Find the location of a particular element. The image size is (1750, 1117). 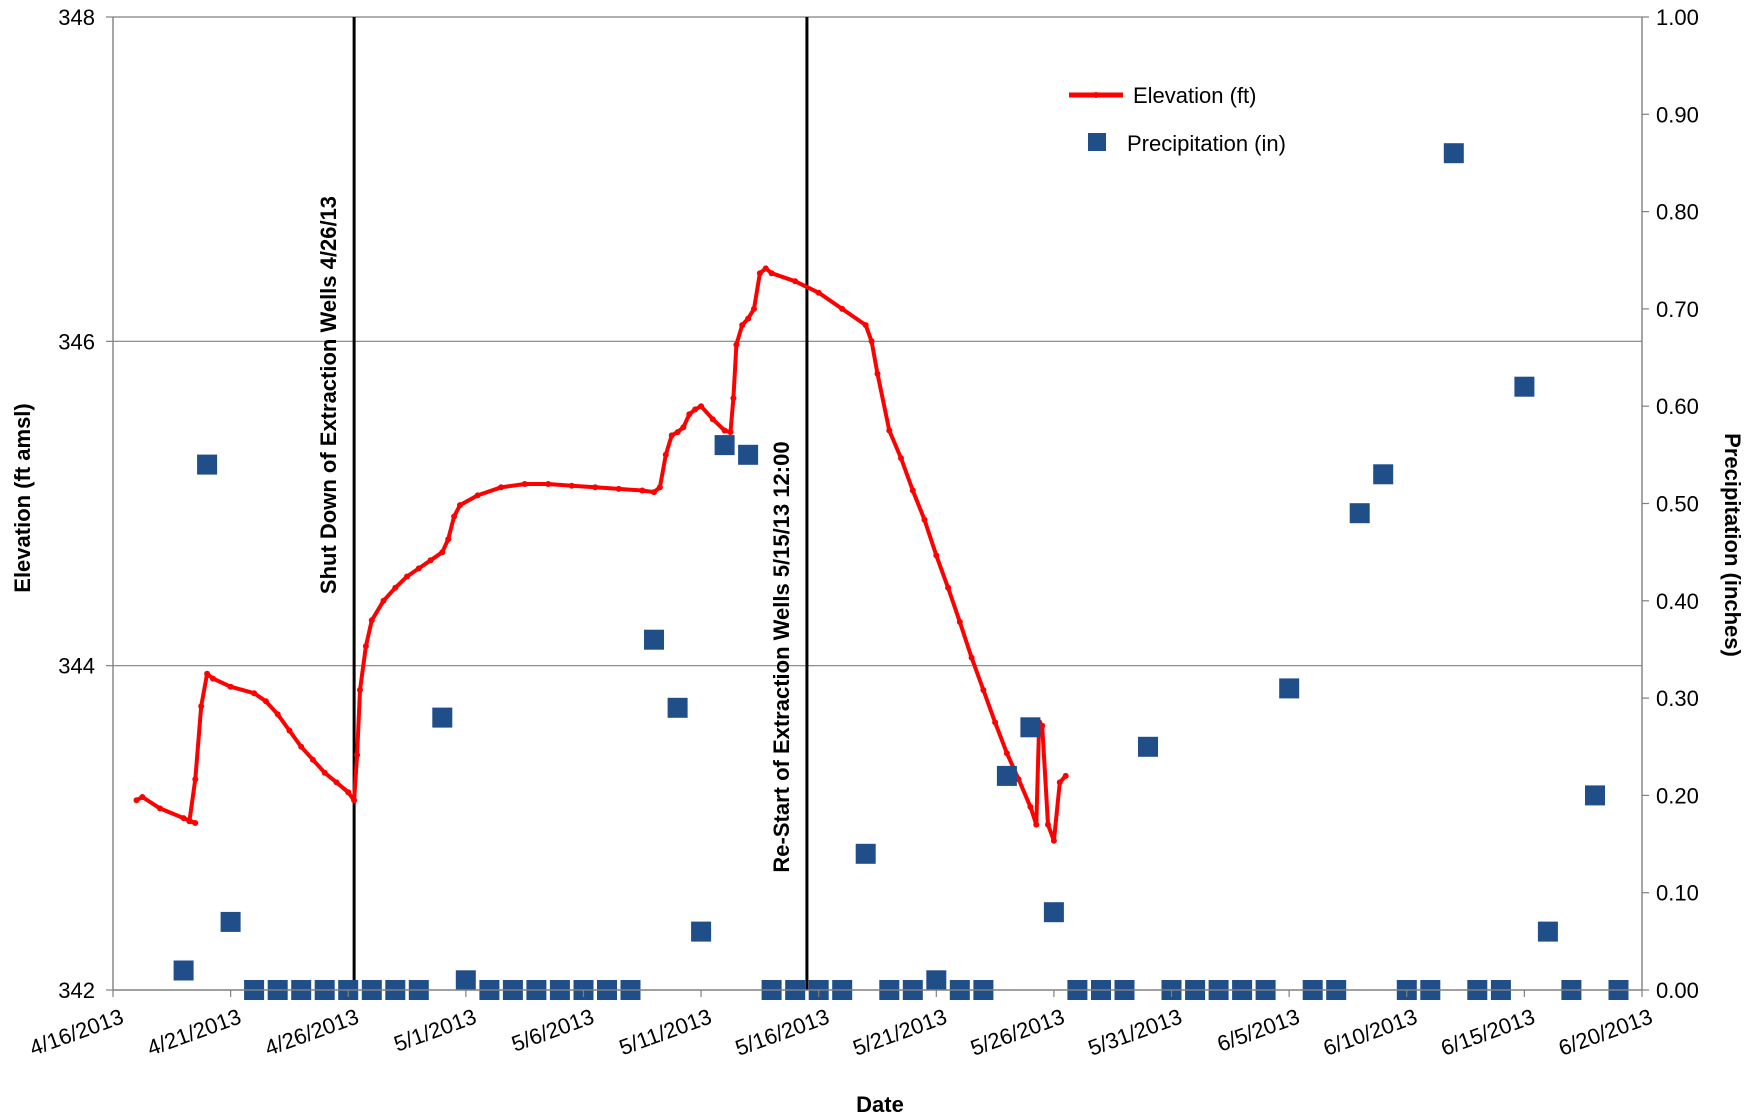

y2-tick-label: 0.40 is located at coordinates (1677, 601).